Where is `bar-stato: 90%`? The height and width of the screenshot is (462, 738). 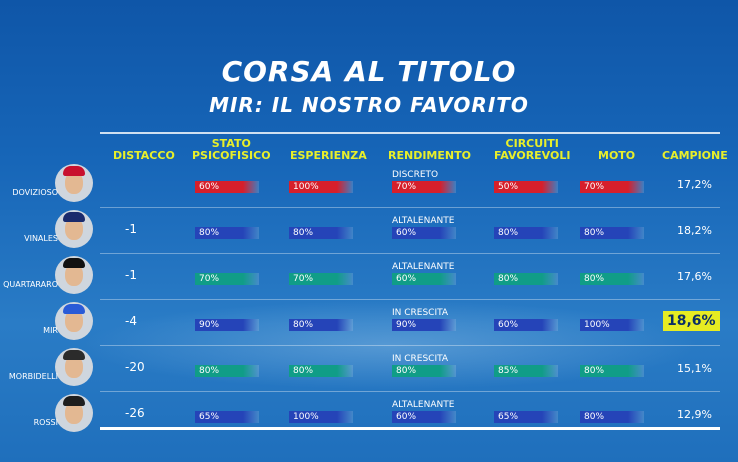 bar-stato: 90% is located at coordinates (227, 325).